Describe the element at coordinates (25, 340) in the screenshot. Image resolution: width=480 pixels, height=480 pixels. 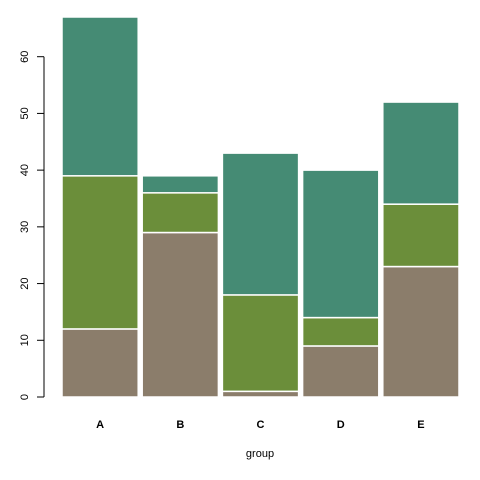
I see `y-tick-label-10: 10` at that location.